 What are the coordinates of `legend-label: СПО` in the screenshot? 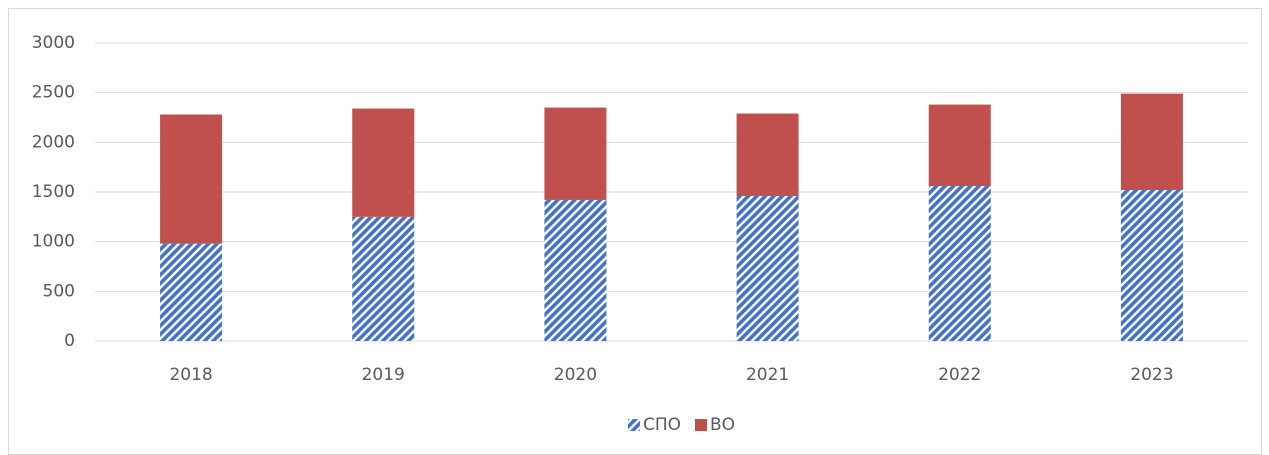 It's located at (662, 425).